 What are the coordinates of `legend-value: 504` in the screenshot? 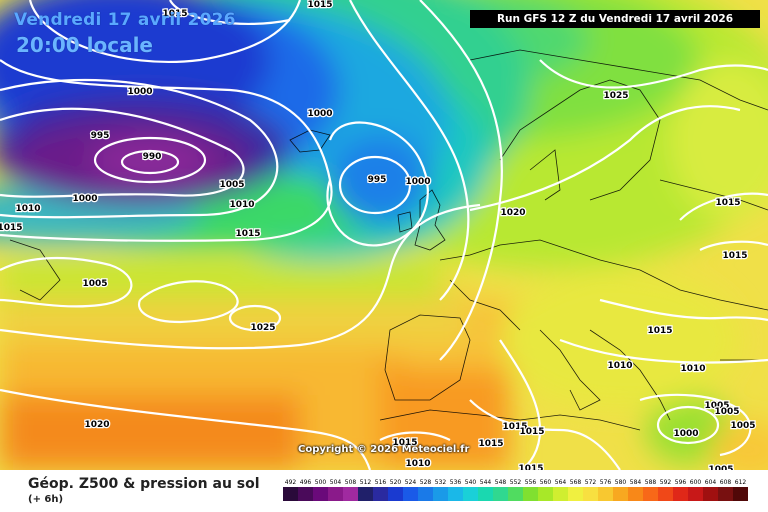 It's located at (336, 482).